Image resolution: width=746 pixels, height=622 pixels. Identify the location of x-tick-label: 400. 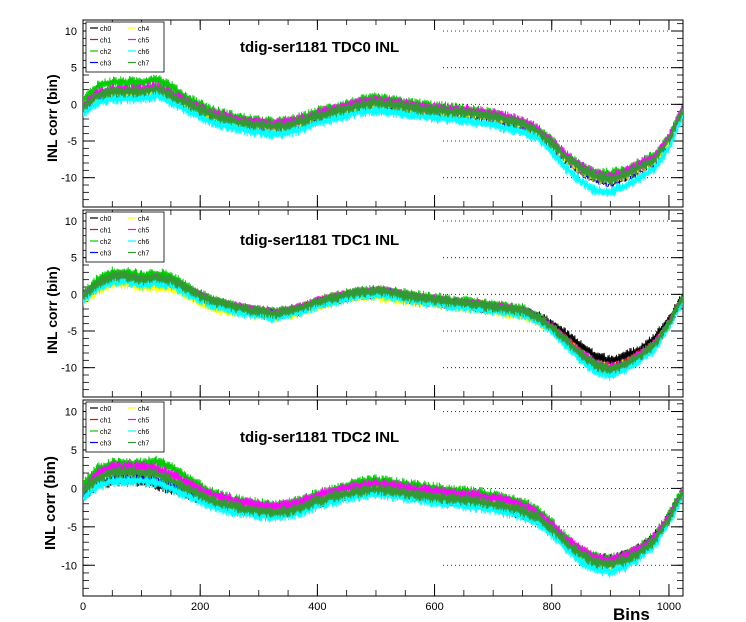
(317, 607).